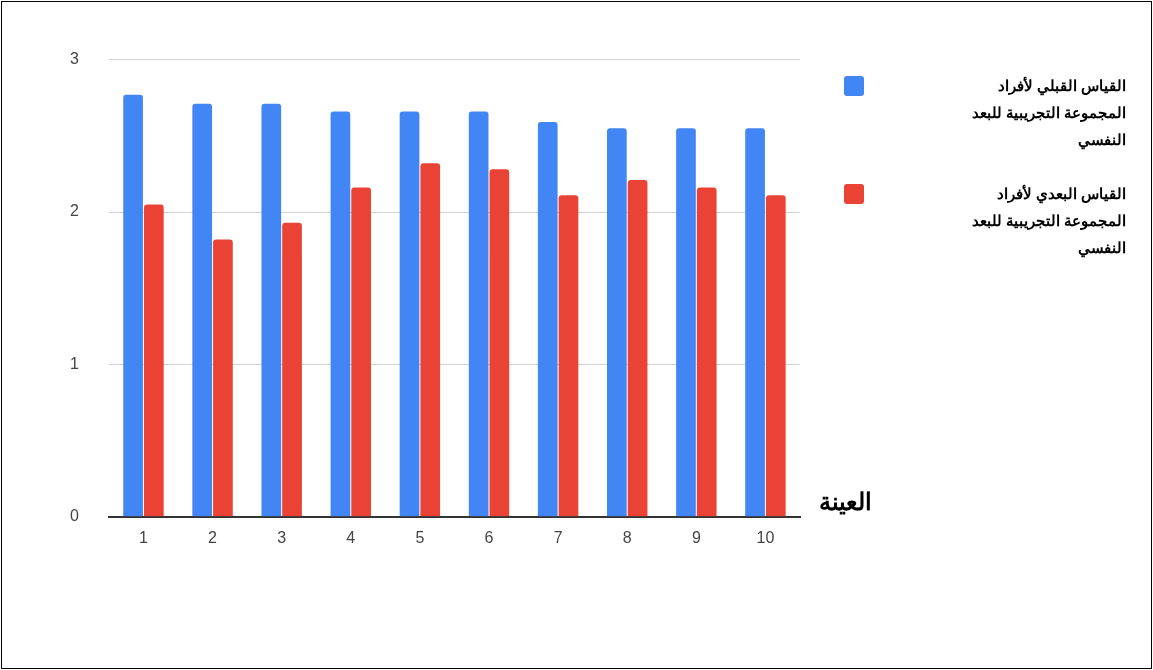 This screenshot has height=670, width=1153. What do you see at coordinates (1048, 221) in the screenshot?
I see `text: القياس البعدي لأفراد المجموعة التجريبية للبعد النفسي` at bounding box center [1048, 221].